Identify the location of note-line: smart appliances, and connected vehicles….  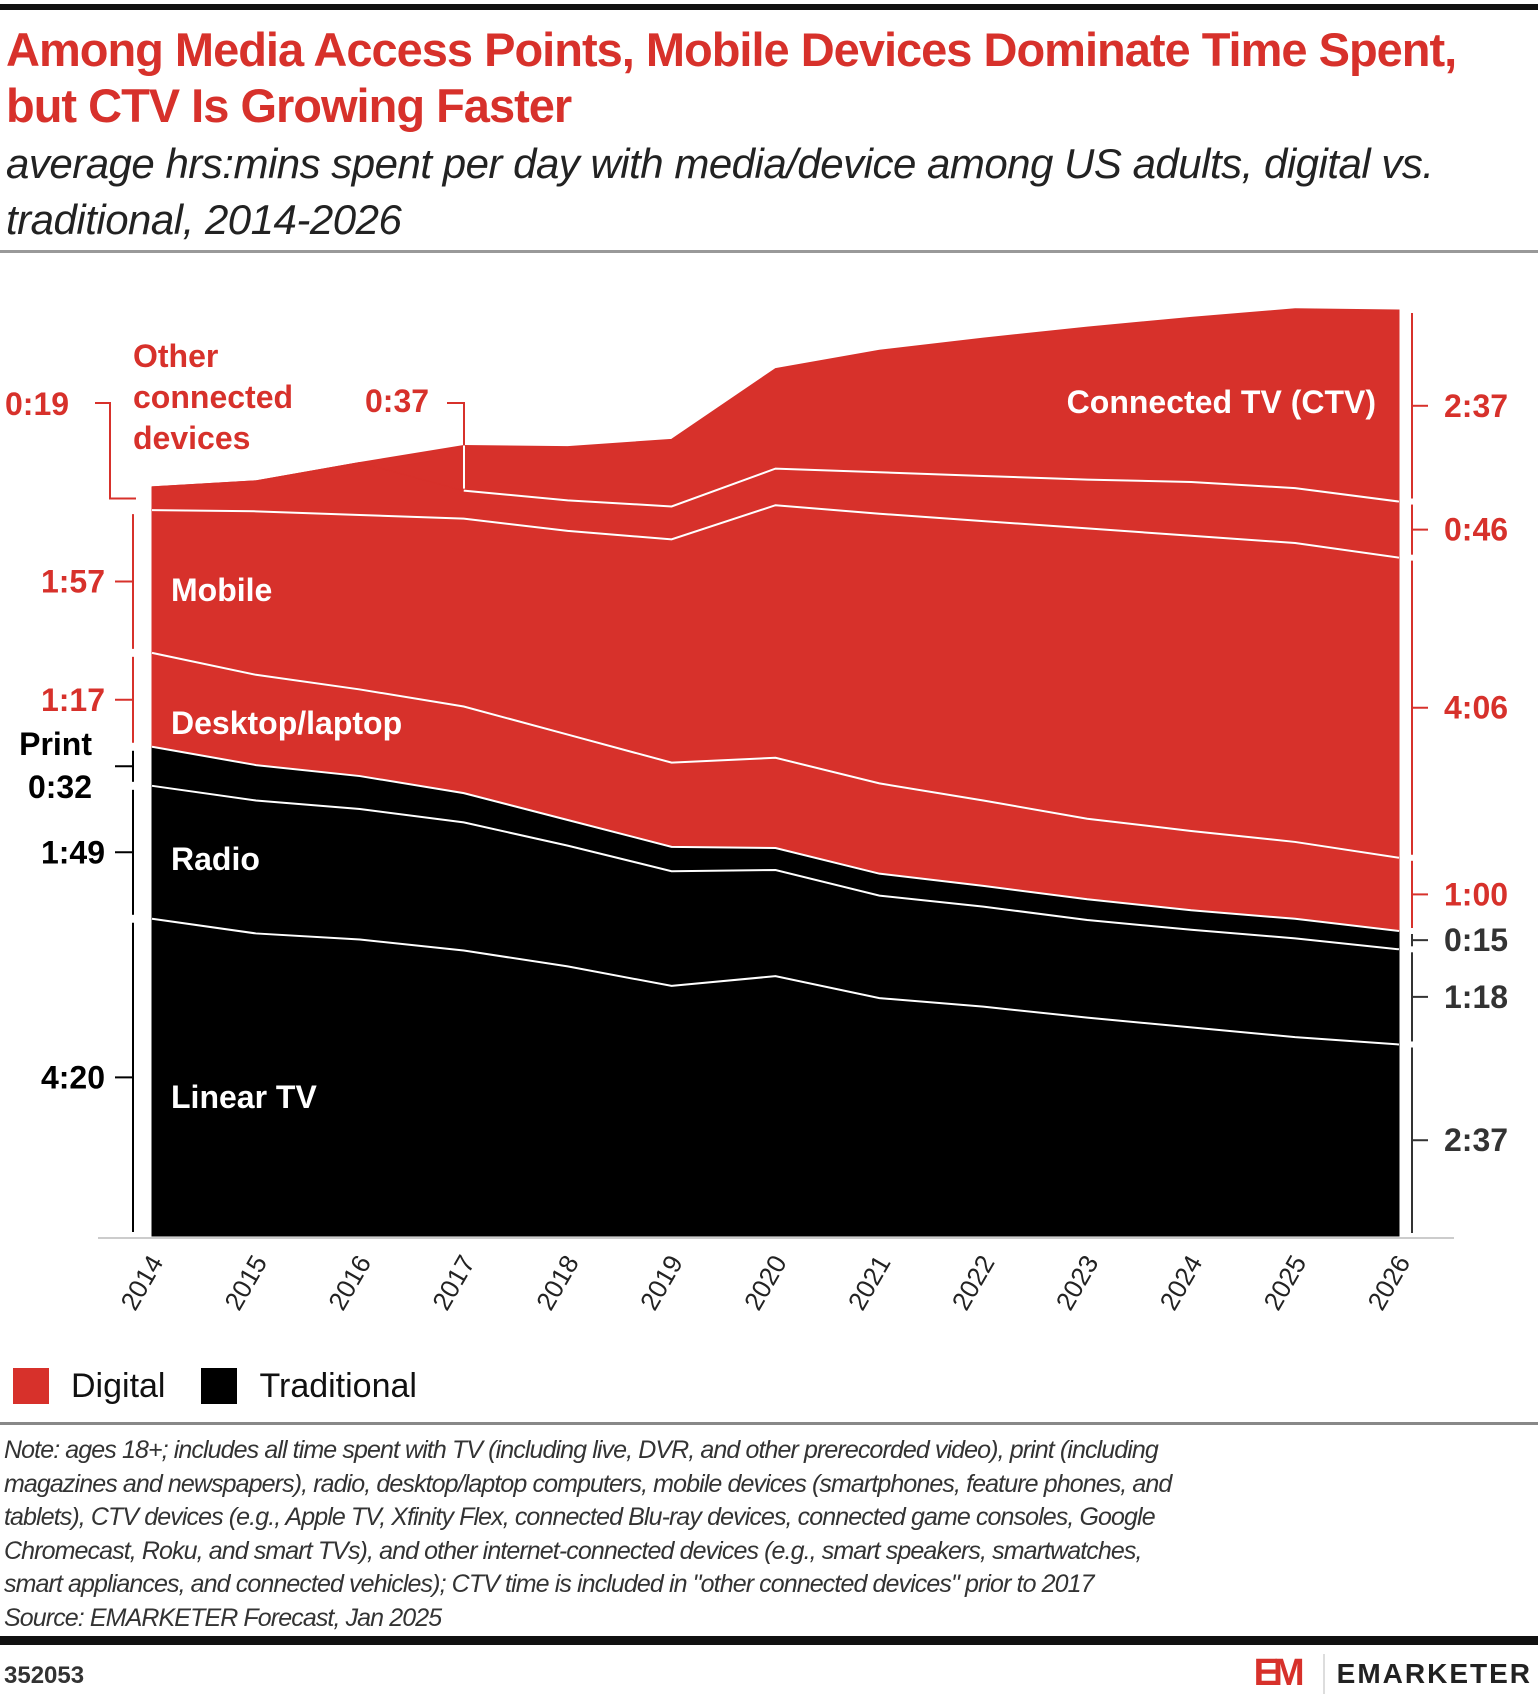
(549, 1584).